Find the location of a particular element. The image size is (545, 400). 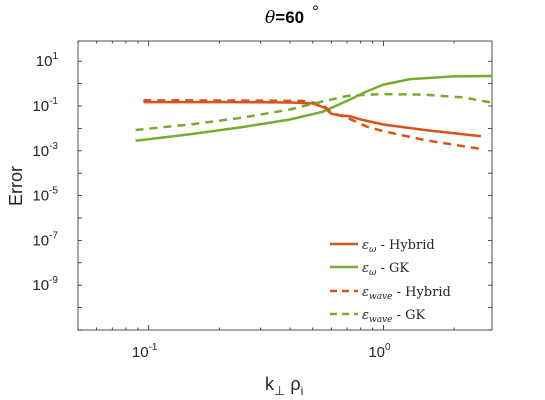

legend-box is located at coordinates (405, 278).